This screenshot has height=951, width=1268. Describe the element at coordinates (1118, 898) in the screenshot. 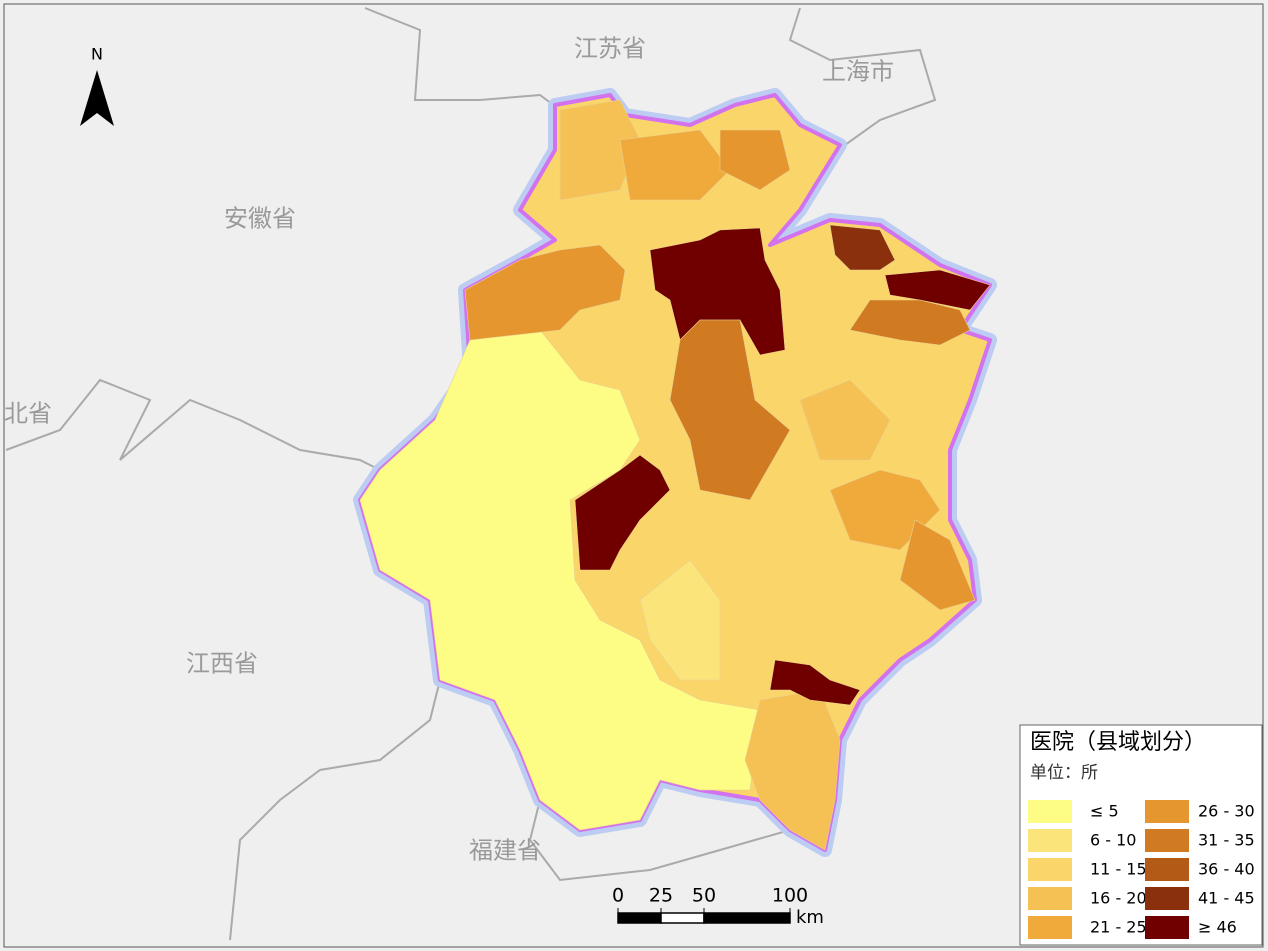

I see `legend-label: 16 - 20` at that location.